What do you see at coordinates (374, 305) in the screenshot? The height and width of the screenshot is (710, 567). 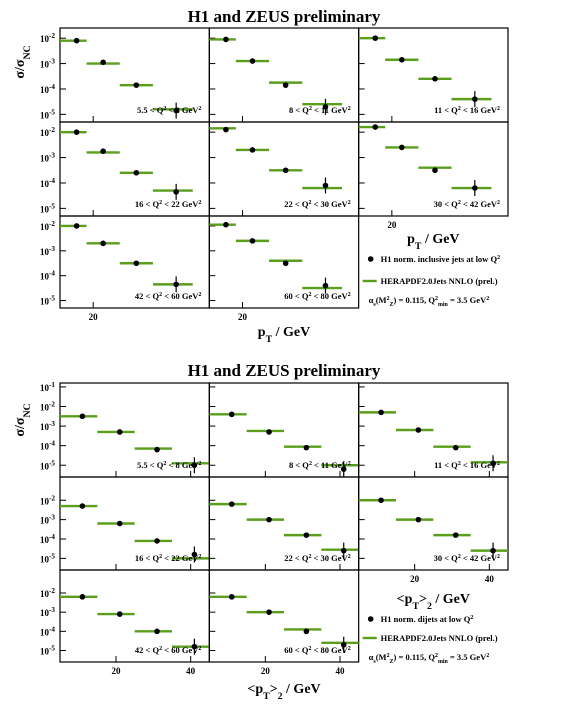 I see `subscript: s` at bounding box center [374, 305].